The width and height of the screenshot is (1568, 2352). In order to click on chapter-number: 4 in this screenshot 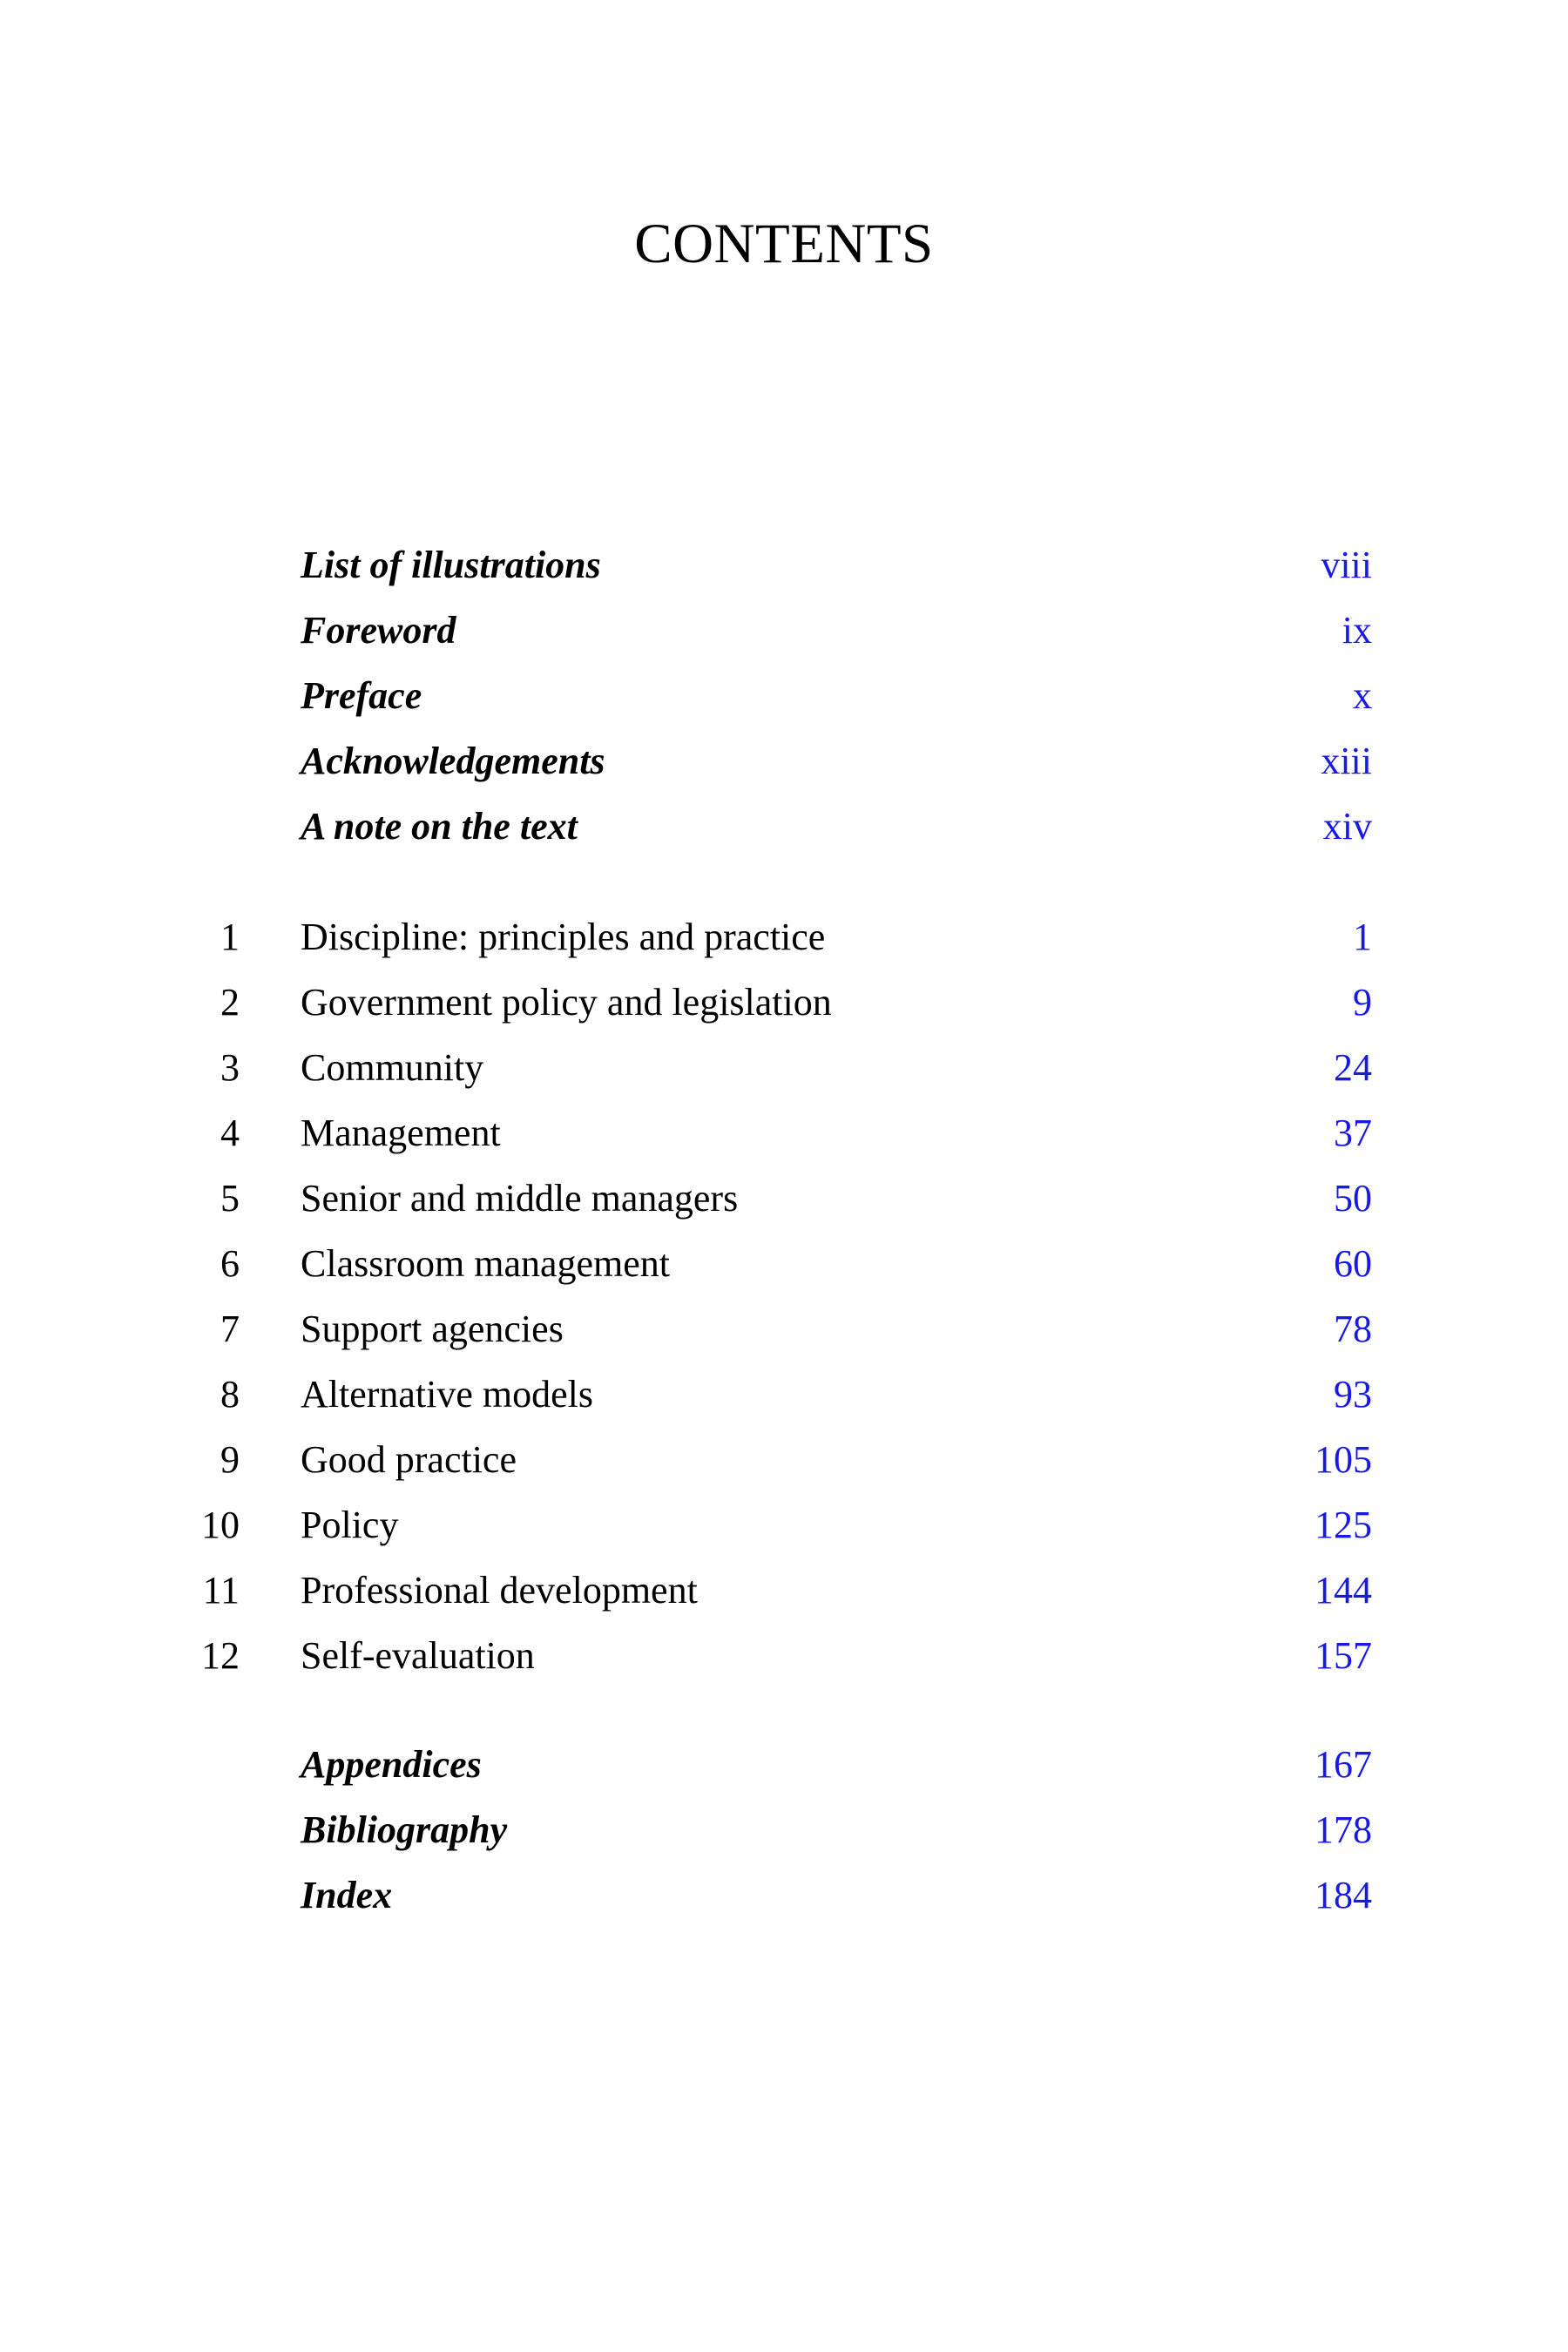, I will do `click(230, 1133)`.